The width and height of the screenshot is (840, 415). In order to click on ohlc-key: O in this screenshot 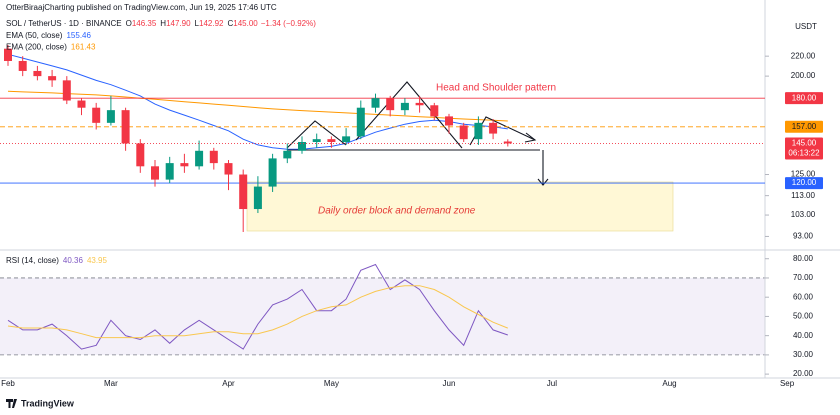, I will do `click(129, 23)`.